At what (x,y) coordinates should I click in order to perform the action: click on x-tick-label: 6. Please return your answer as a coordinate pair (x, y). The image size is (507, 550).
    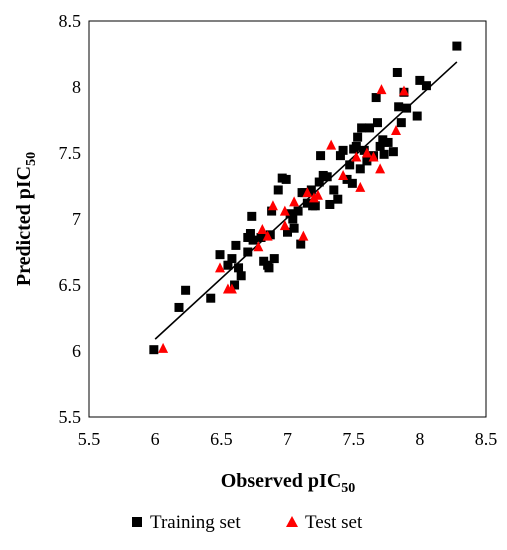
    Looking at the image, I should click on (155, 439).